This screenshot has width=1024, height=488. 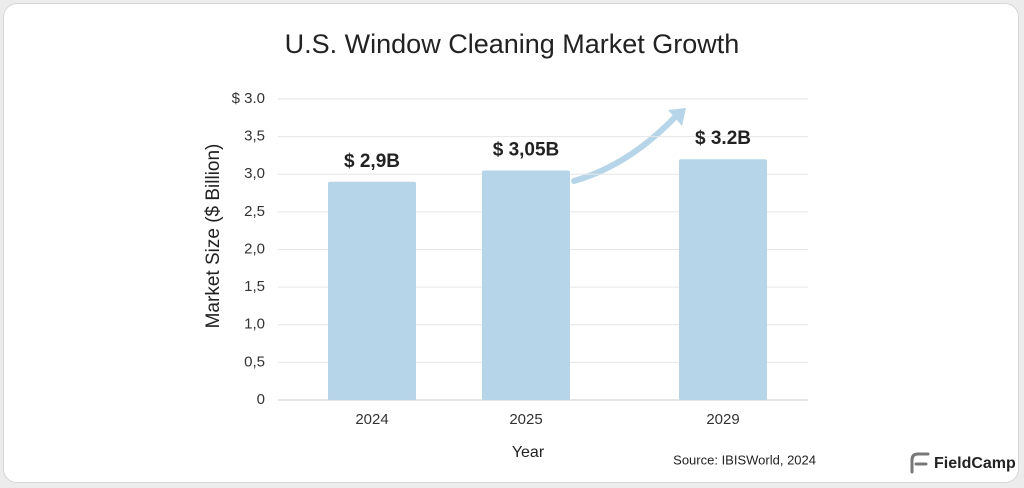 I want to click on value-label: $ 3,05B, so click(x=526, y=150).